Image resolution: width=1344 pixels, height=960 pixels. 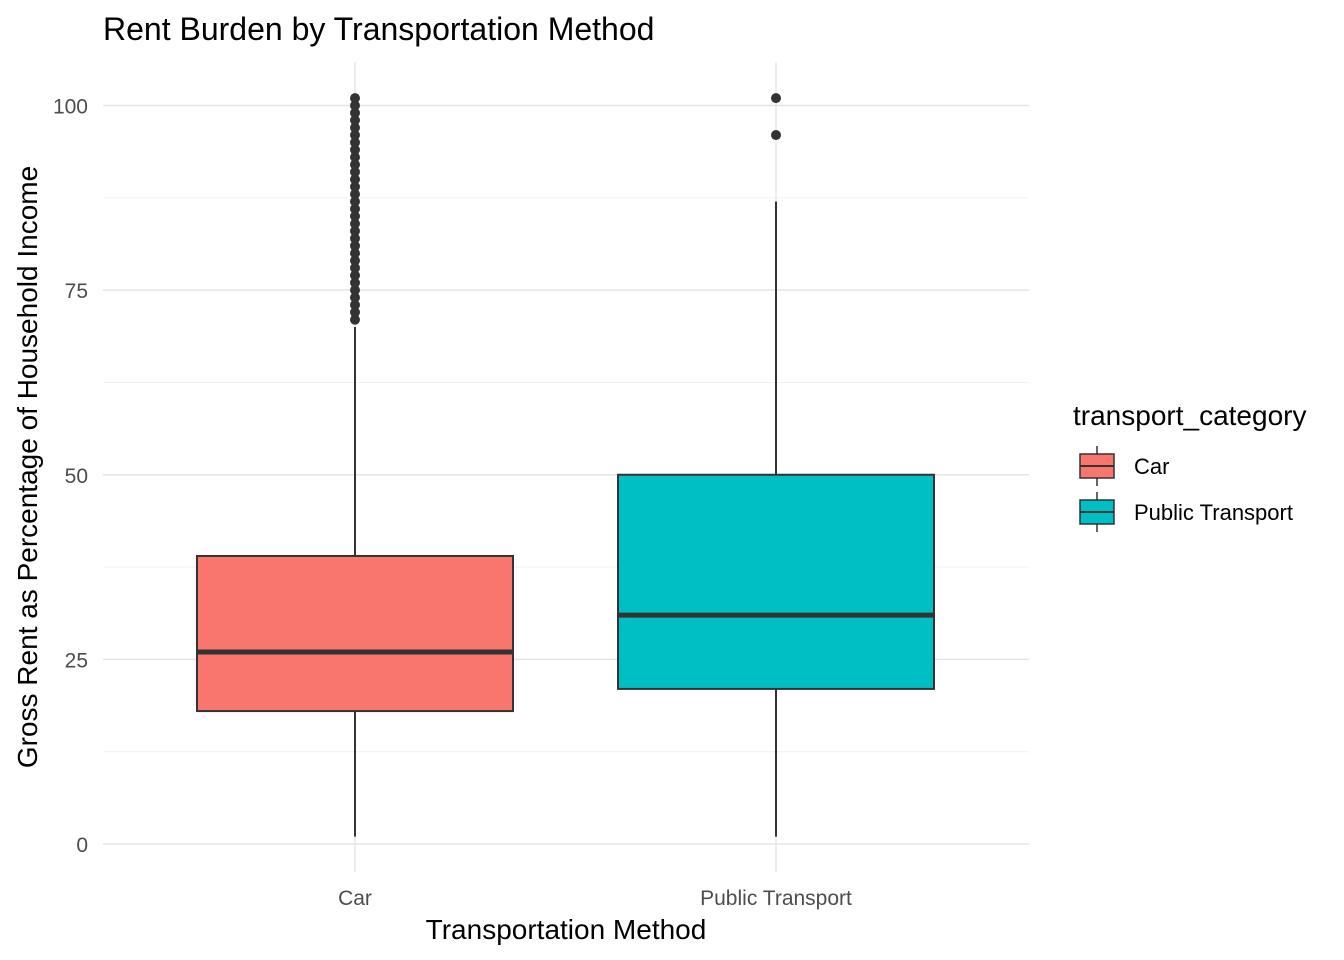 What do you see at coordinates (566, 929) in the screenshot?
I see `x-axis-title: Transportation Method` at bounding box center [566, 929].